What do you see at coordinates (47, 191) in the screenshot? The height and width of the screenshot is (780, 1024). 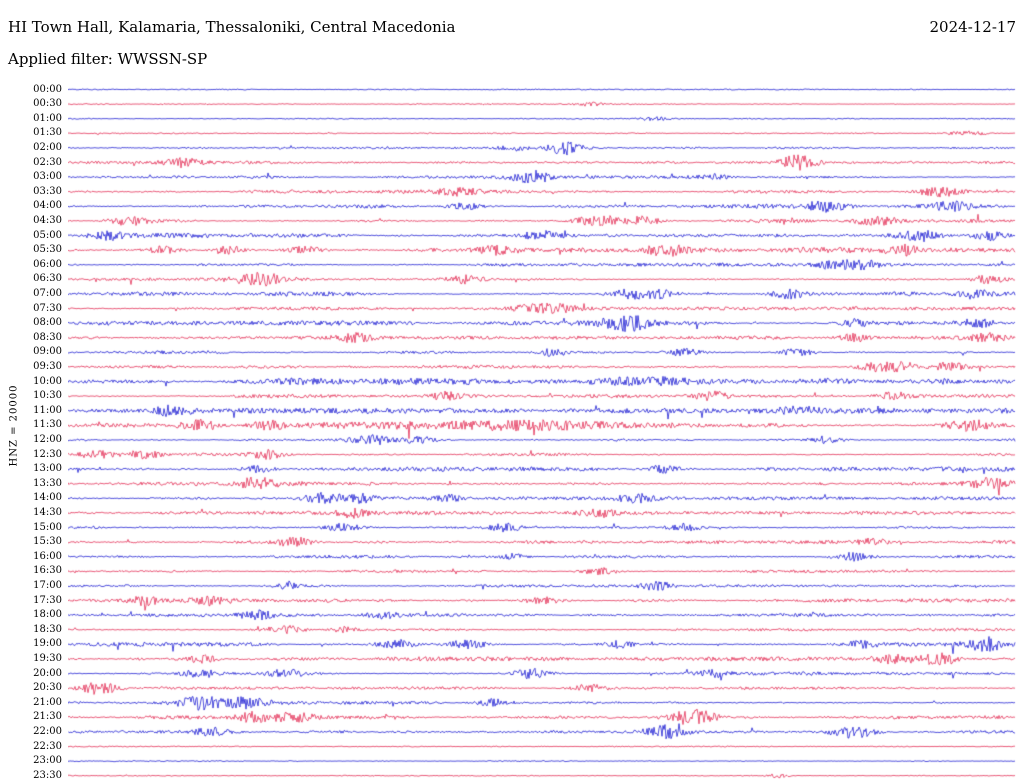 I see `time-label: 03:30` at bounding box center [47, 191].